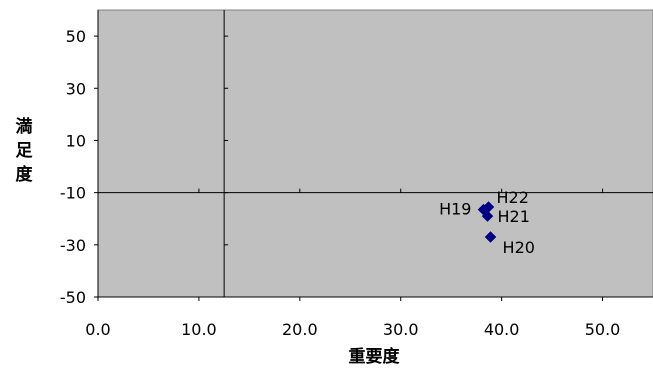 The height and width of the screenshot is (371, 653). What do you see at coordinates (513, 197) in the screenshot?
I see `data-label: H22` at bounding box center [513, 197].